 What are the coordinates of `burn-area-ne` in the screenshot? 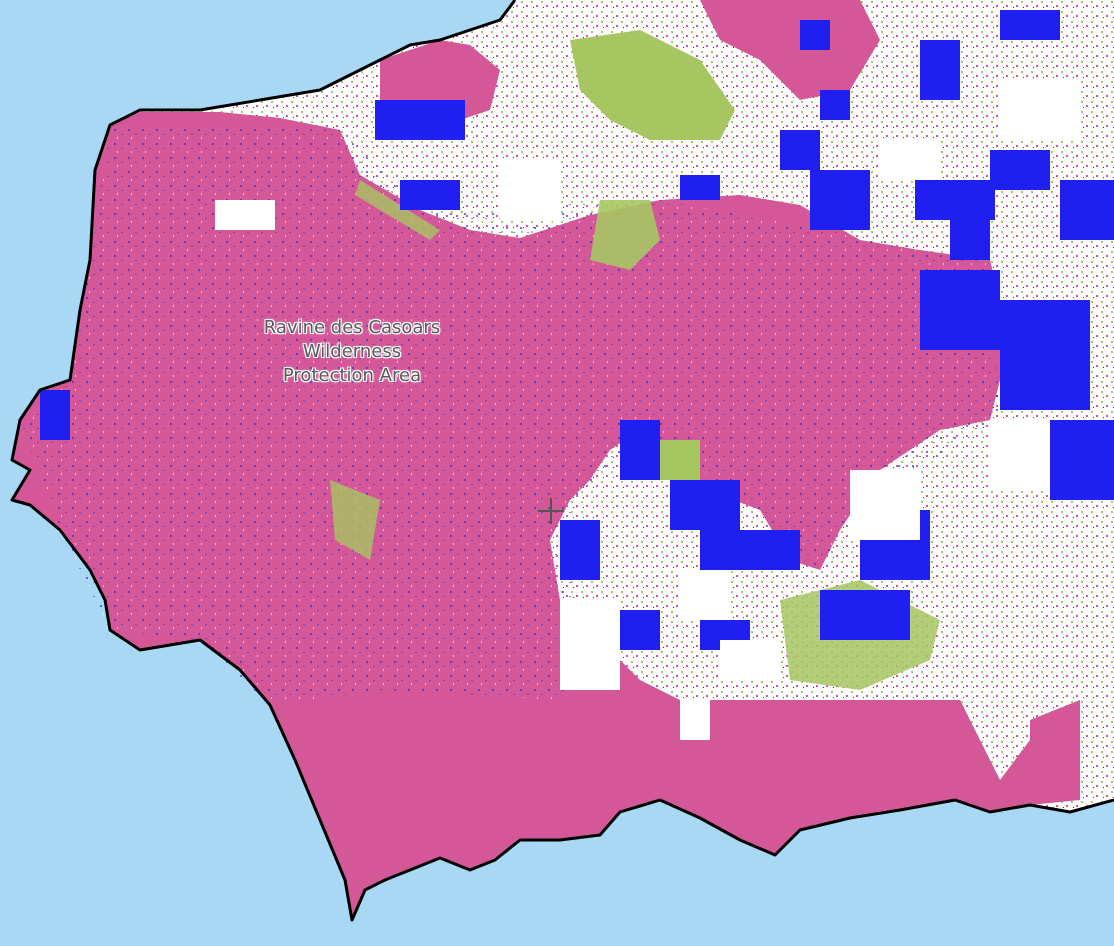 It's located at (790, 50).